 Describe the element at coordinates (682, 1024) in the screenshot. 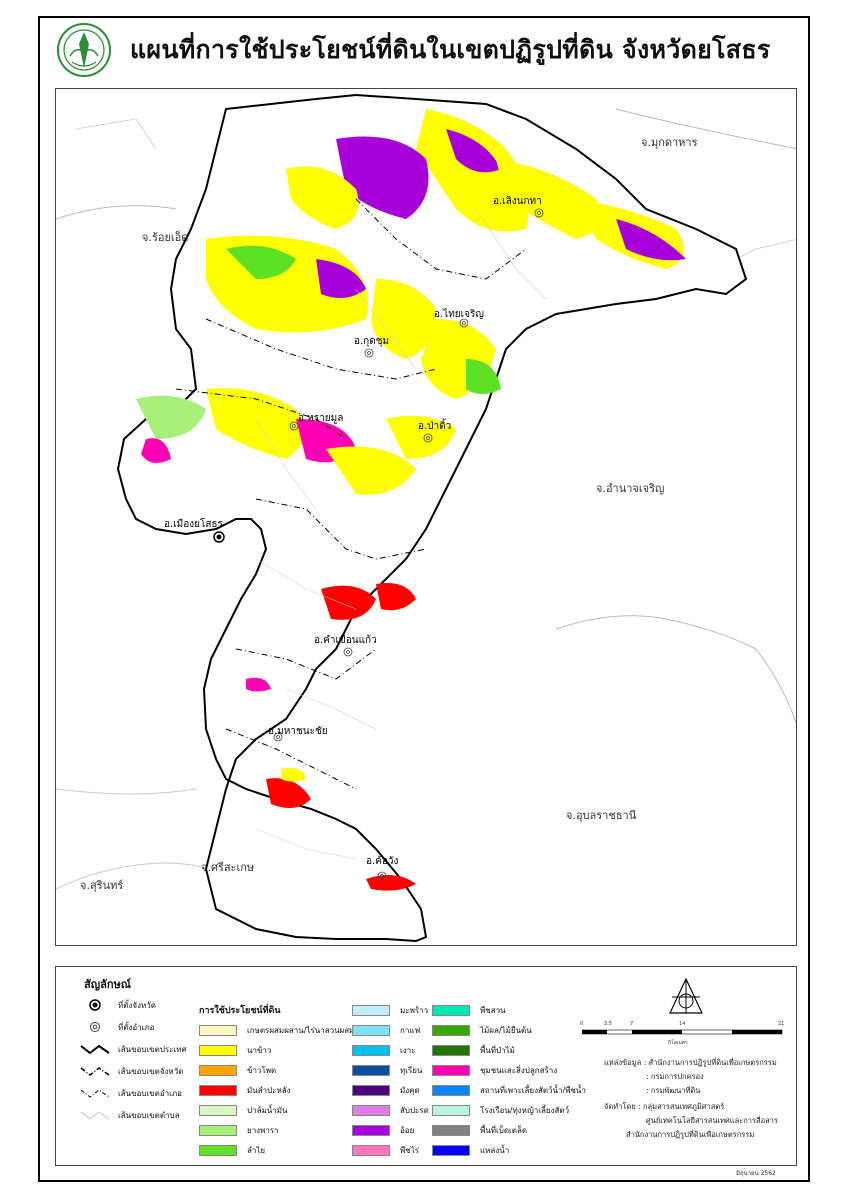

I see `scale-tick: 14` at that location.